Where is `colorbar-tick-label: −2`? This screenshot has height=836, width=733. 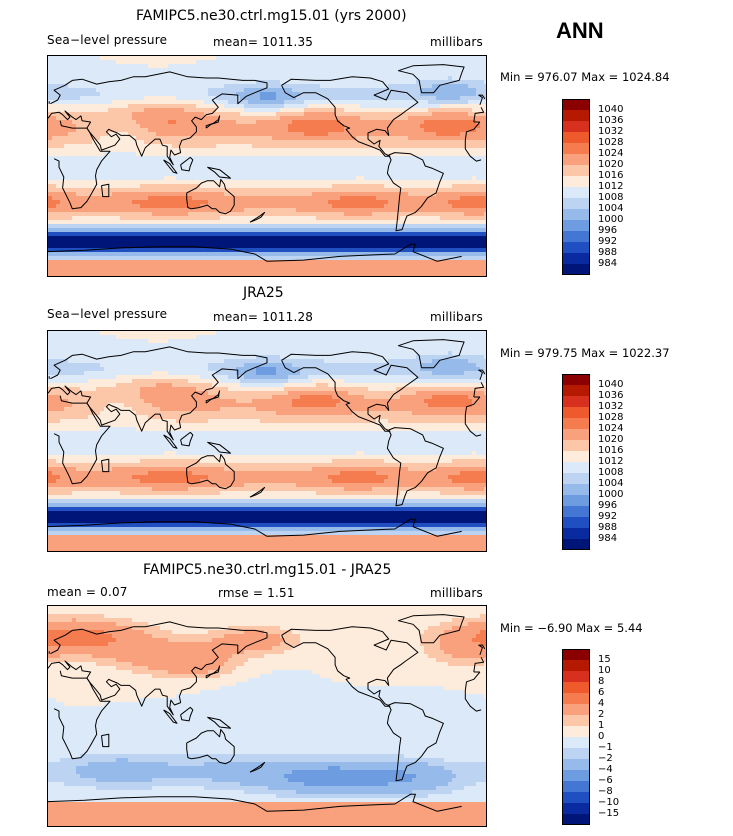
colorbar-tick-label: −2 is located at coordinates (605, 758).